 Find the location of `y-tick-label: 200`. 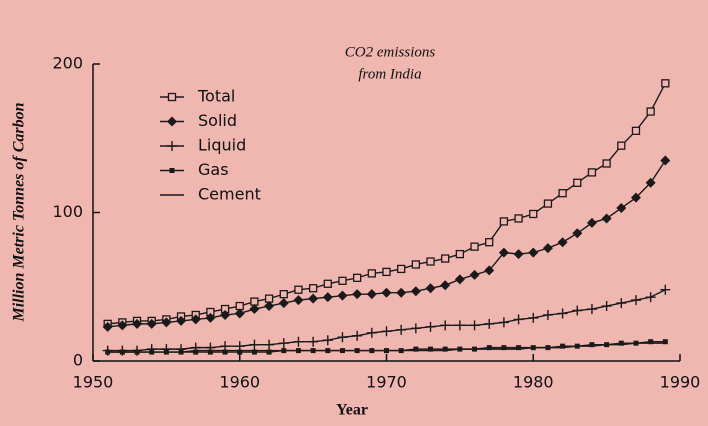

y-tick-label: 200 is located at coordinates (67, 63).